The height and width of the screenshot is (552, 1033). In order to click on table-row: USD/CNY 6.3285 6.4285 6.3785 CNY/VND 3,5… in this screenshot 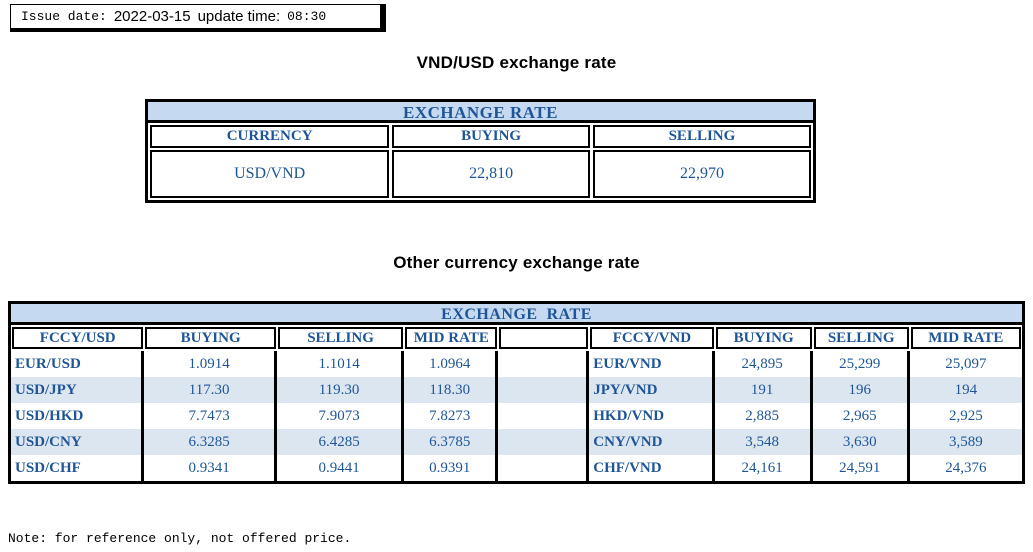, I will do `click(516, 442)`.